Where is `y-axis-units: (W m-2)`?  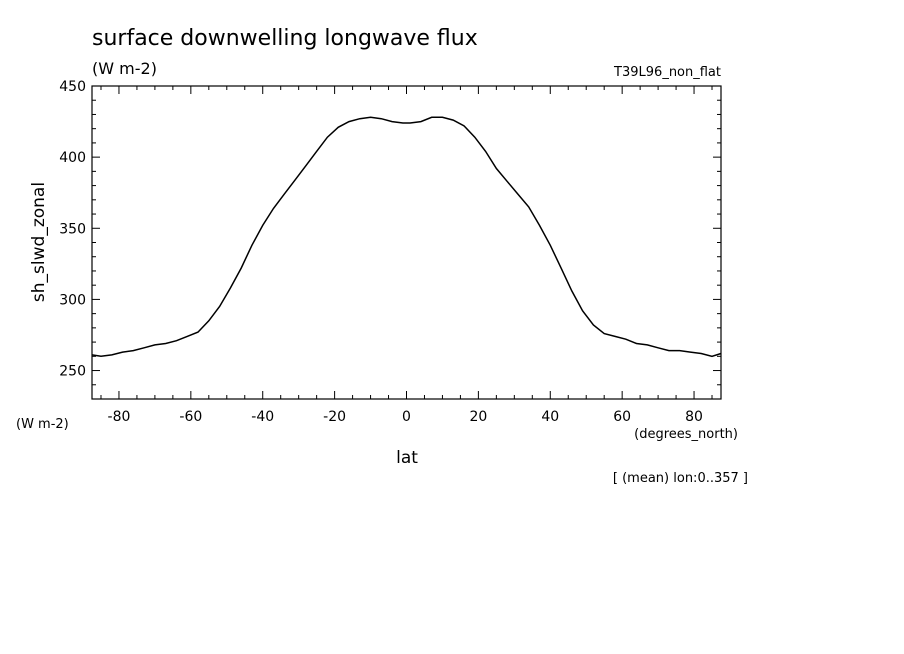
y-axis-units: (W m-2) is located at coordinates (42, 424).